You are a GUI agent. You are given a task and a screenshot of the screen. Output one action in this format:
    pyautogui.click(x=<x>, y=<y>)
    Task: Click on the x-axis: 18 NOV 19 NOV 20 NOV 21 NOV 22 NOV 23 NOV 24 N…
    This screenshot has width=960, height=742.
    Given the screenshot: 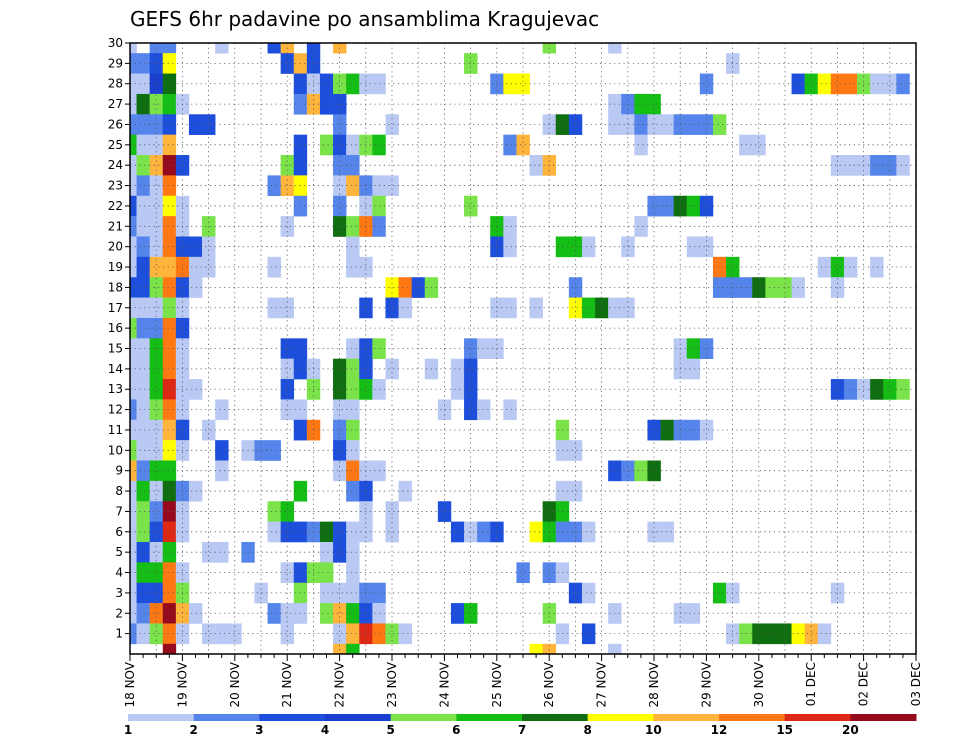 What is the action you would take?
    pyautogui.click(x=523, y=681)
    